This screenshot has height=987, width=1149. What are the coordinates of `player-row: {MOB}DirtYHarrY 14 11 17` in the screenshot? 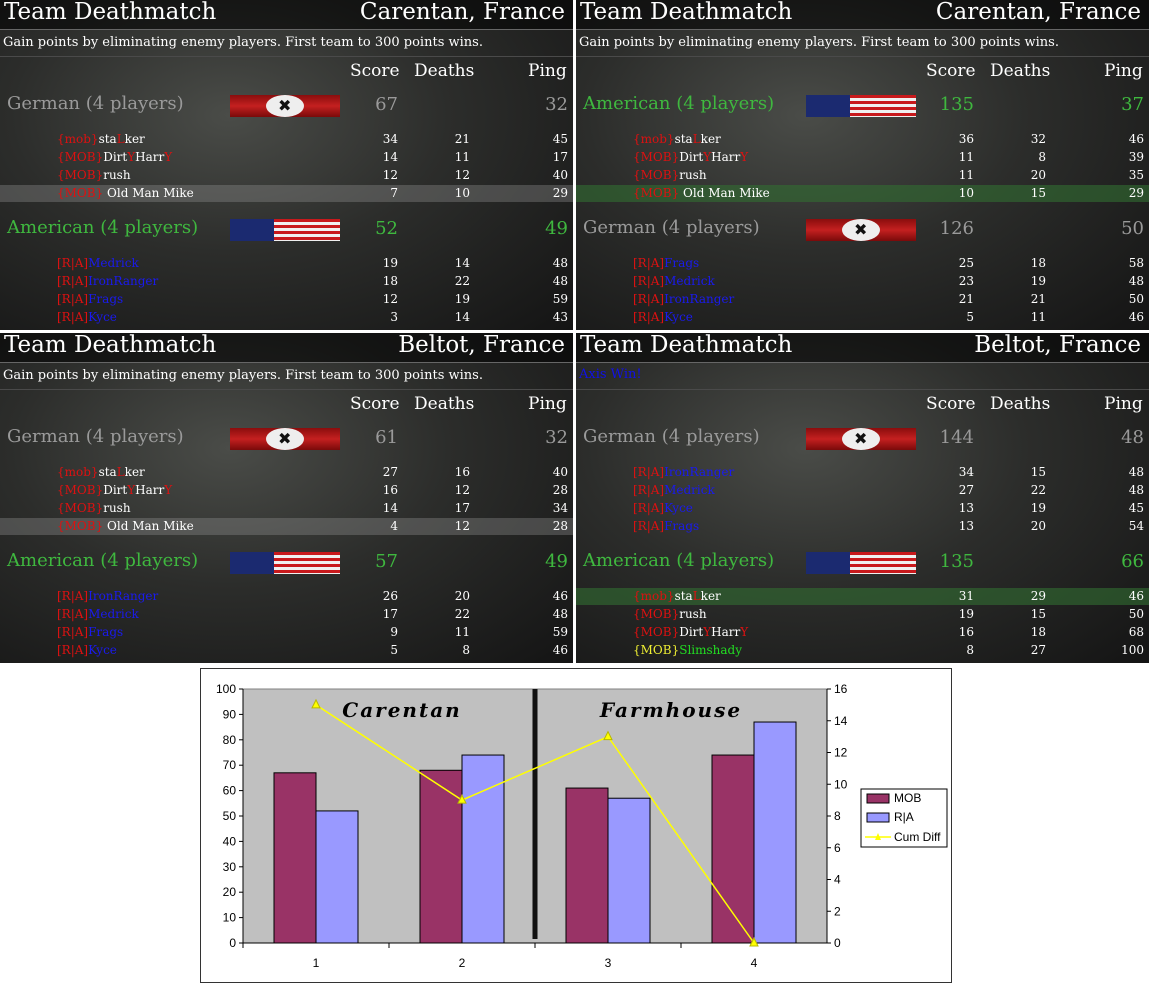 It's located at (286, 157).